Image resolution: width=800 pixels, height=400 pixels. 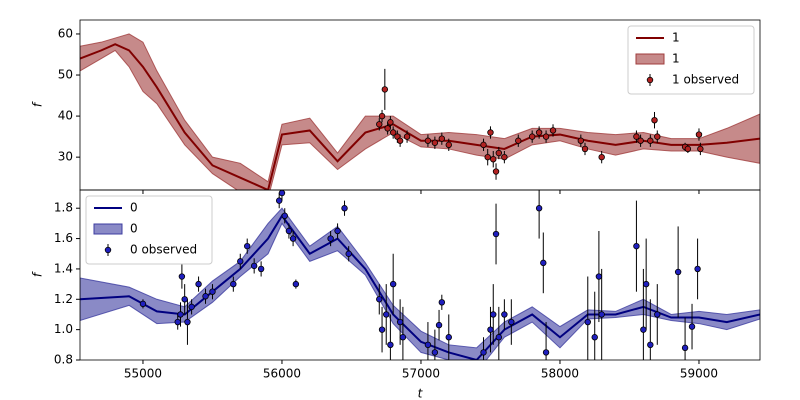 I want to click on y-tick-label: 0.8, so click(x=63, y=360).